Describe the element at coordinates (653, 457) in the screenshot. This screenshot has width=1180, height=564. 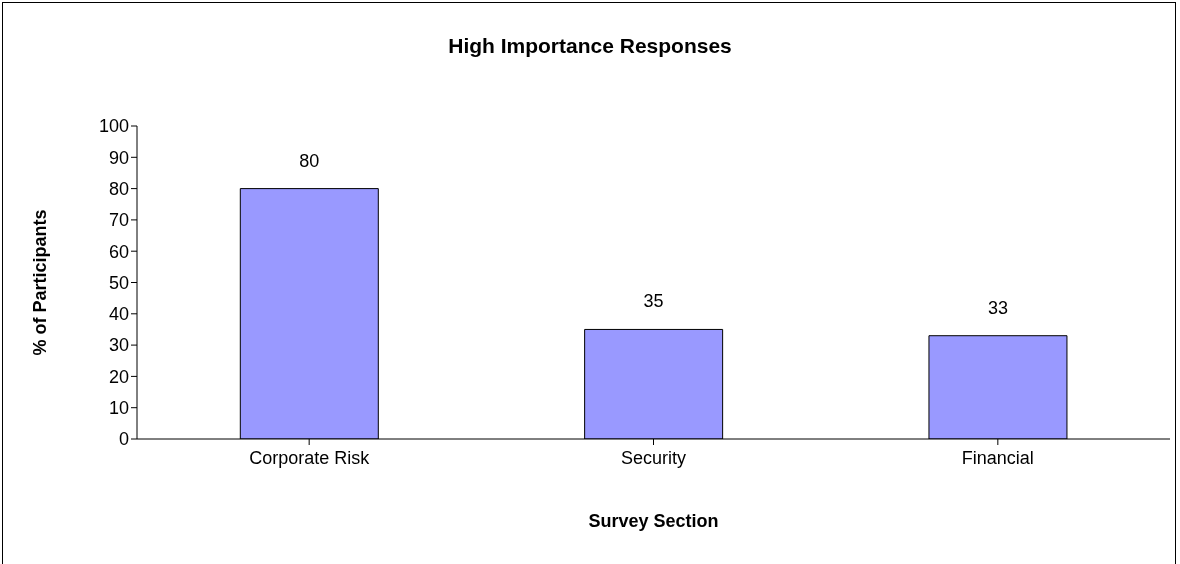
I see `x-tick-label: Security` at that location.